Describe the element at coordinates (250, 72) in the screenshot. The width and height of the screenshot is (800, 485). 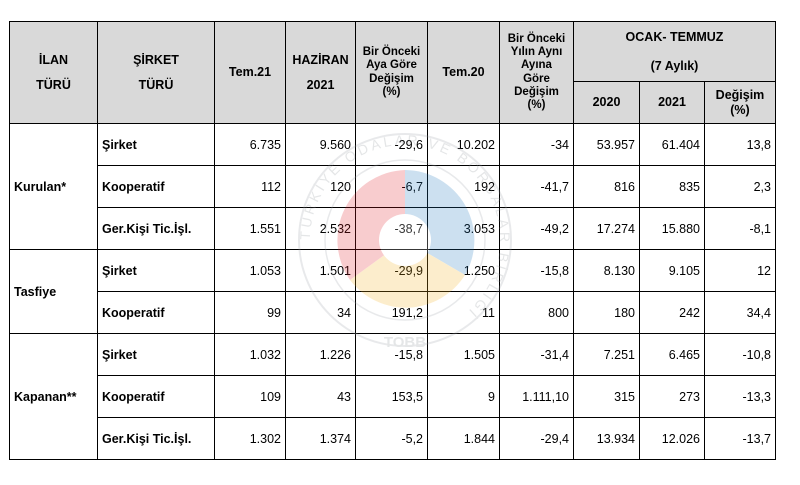
I see `header-tem21: Tem.21` at that location.